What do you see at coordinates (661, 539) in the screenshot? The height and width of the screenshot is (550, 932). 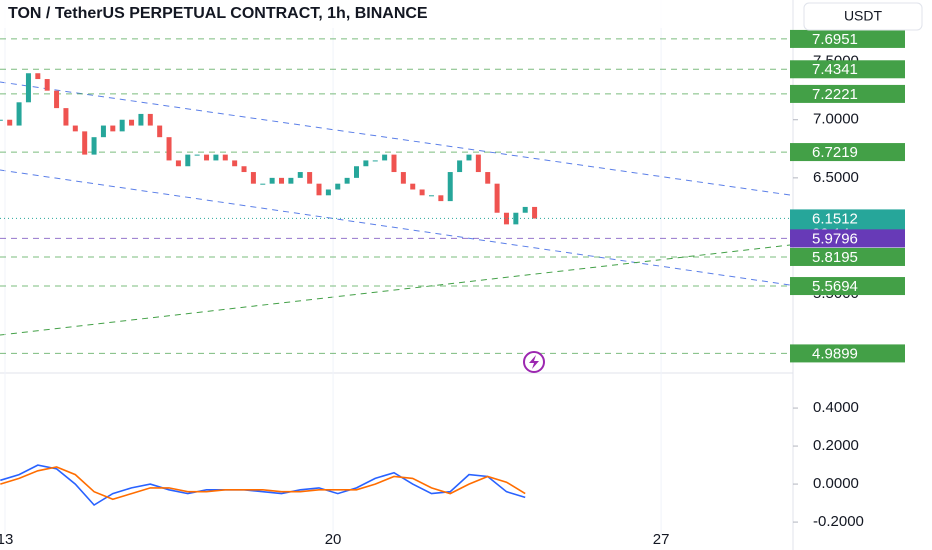 I see `x-tick-label: 27` at bounding box center [661, 539].